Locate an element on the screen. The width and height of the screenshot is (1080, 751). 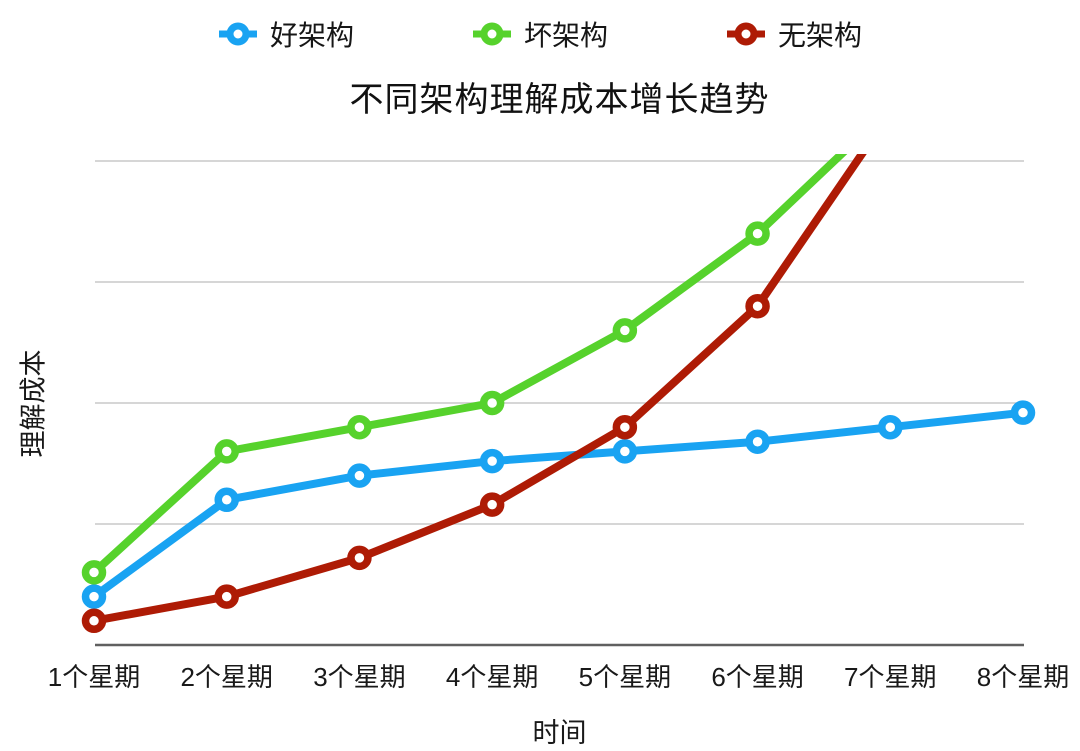
legend-item-坏架构: 坏架构 is located at coordinates (540, 34).